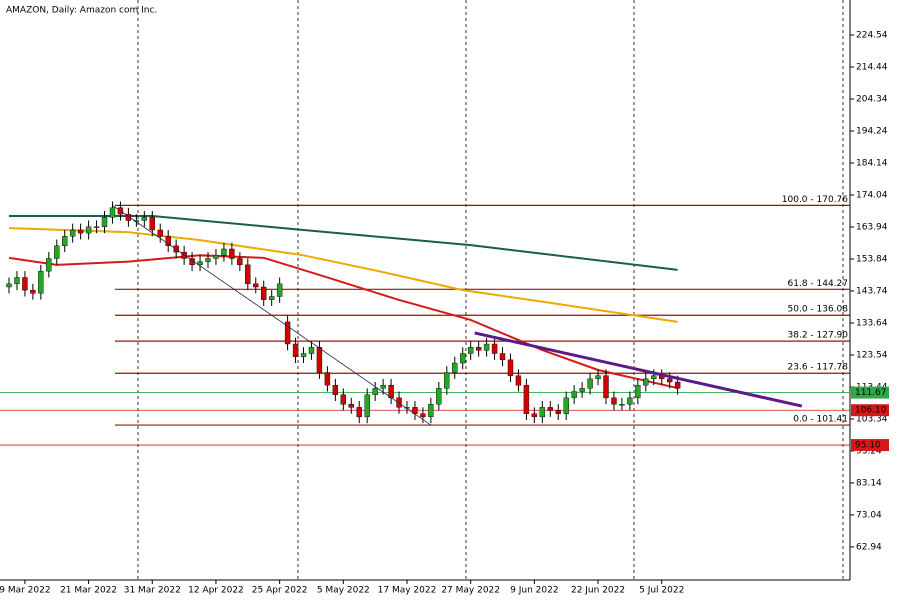 This screenshot has height=600, width=900. What do you see at coordinates (818, 284) in the screenshot?
I see `fib-label: 61.8 - 144.27` at bounding box center [818, 284].